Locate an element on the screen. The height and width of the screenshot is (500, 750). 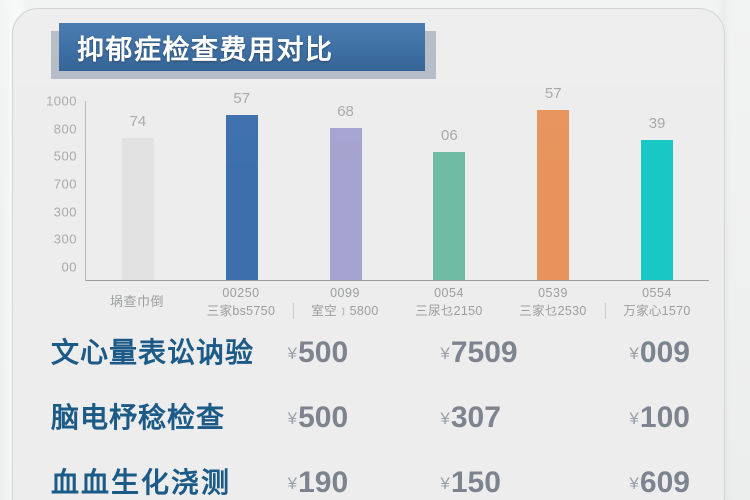
x-axis-label: 0554 is located at coordinates (657, 293).